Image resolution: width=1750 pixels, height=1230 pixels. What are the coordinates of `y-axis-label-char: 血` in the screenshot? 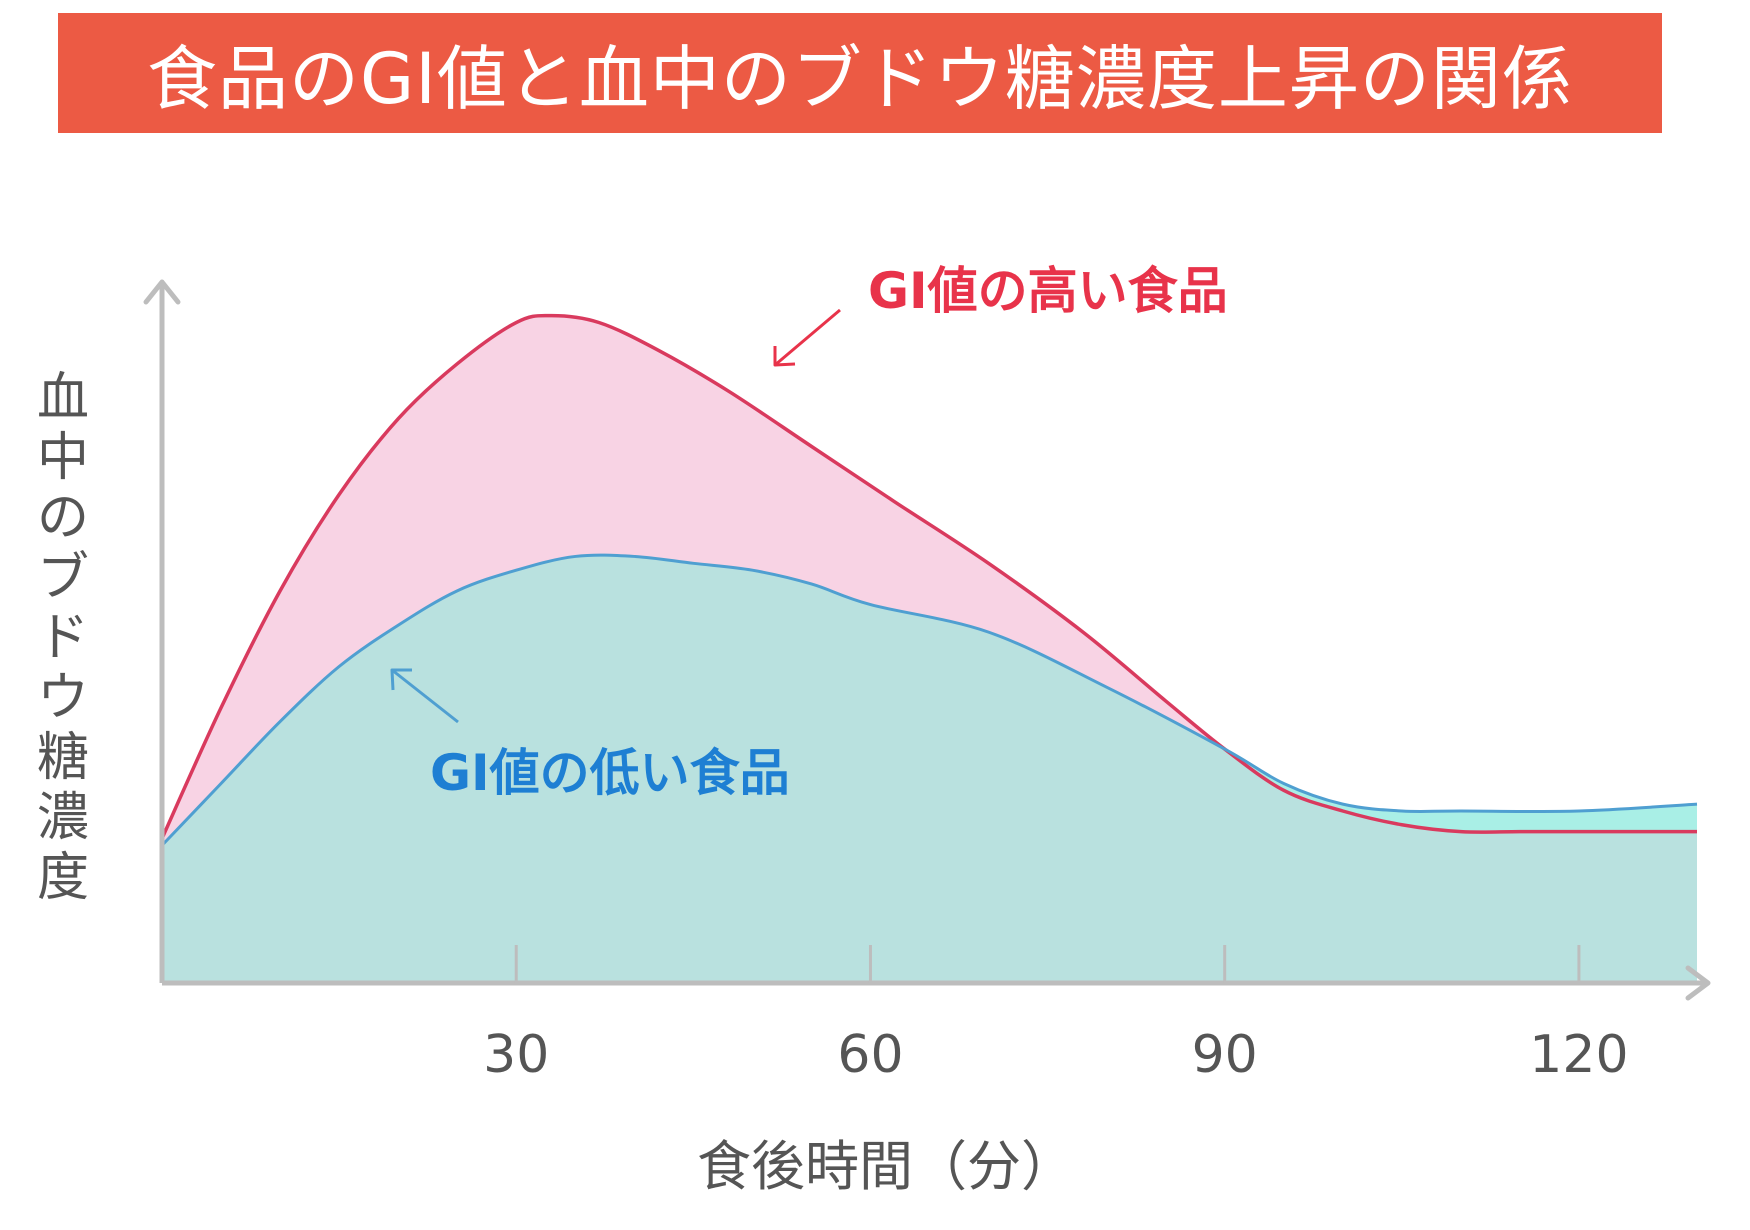 It's located at (62, 398).